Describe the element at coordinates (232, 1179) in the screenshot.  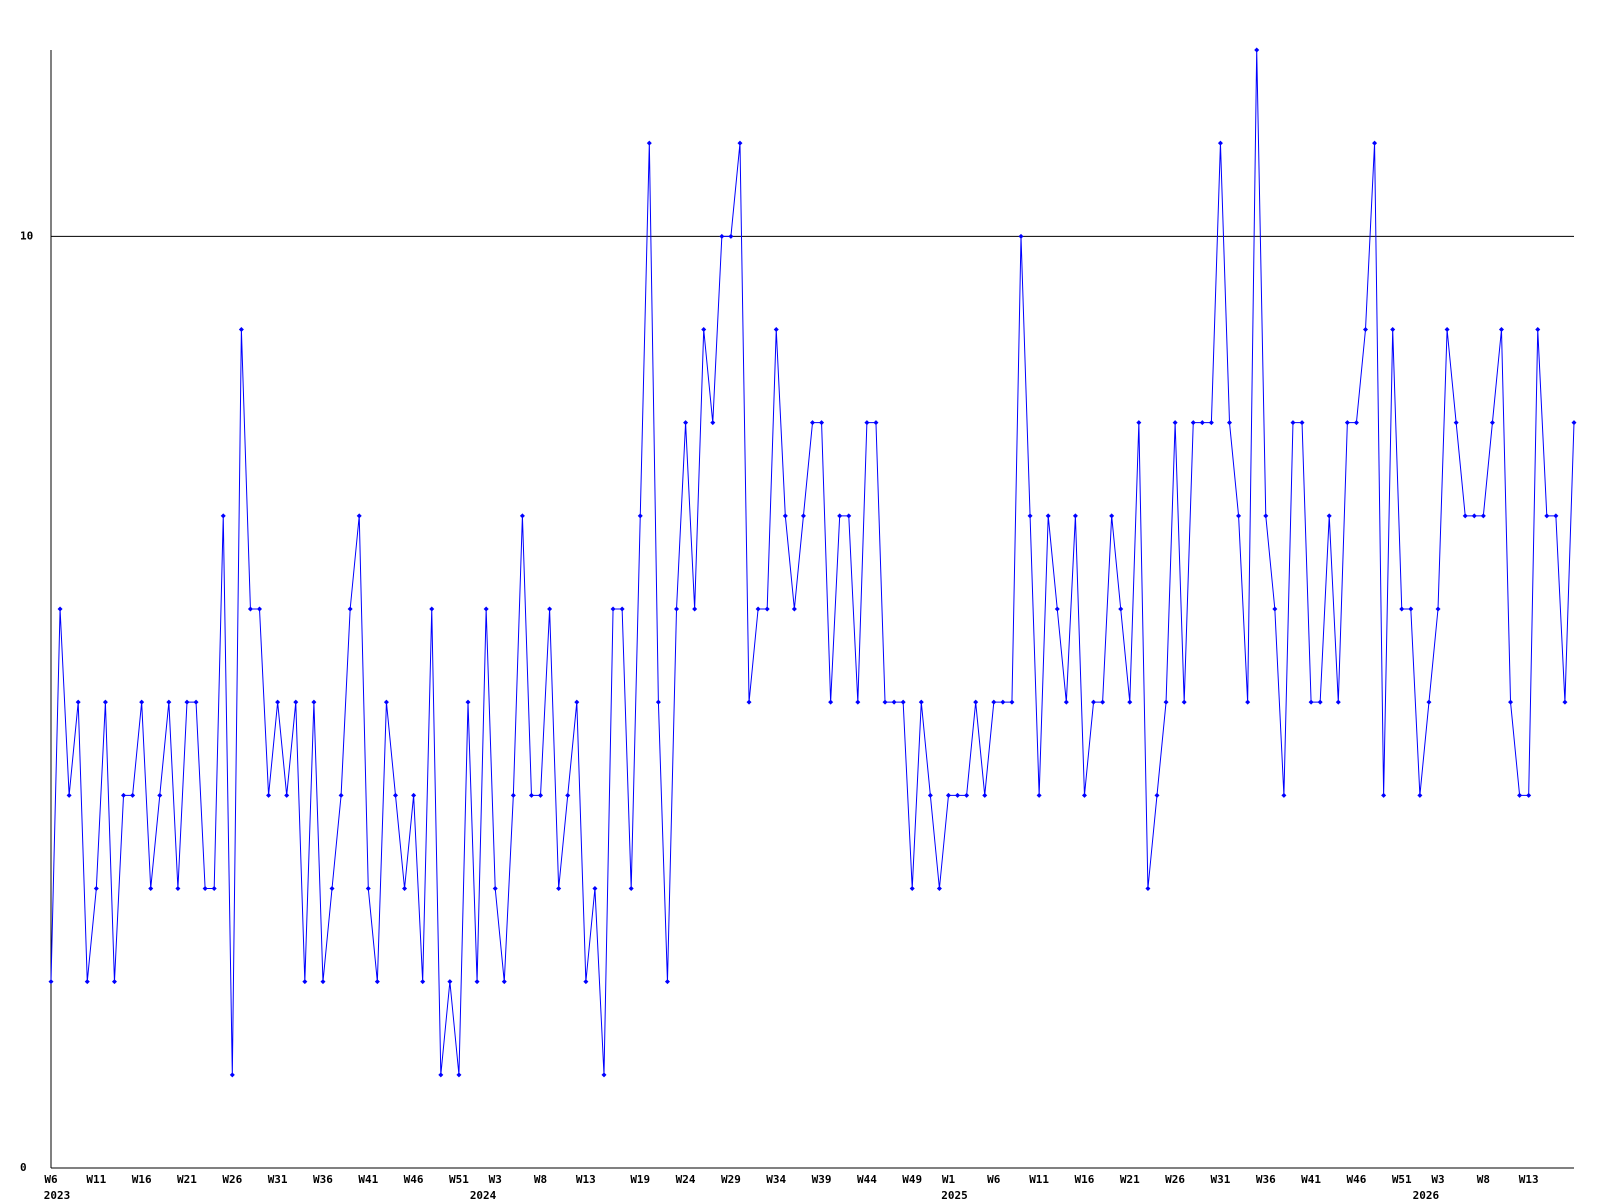
I see `x-tick-label: W26` at that location.